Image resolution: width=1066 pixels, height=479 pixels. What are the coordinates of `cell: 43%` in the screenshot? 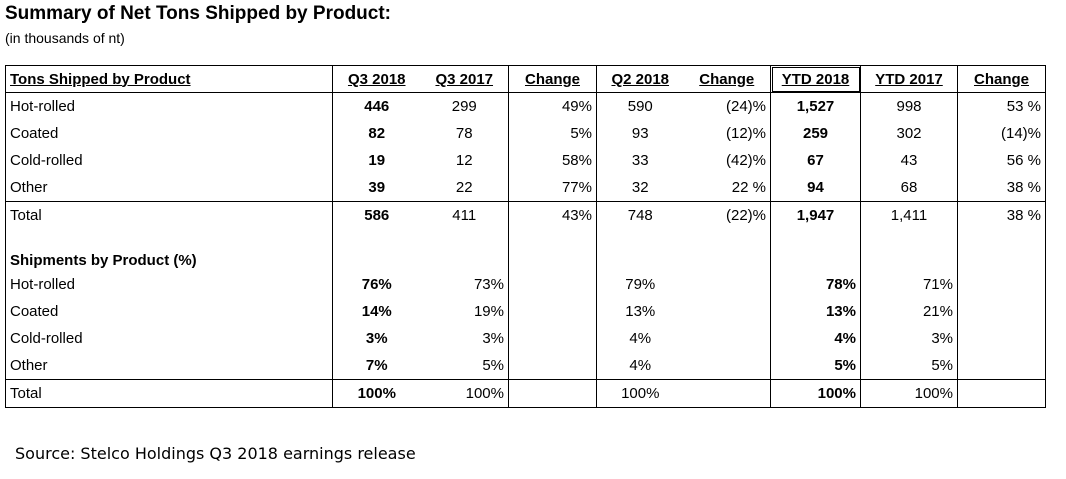 It's located at (552, 215).